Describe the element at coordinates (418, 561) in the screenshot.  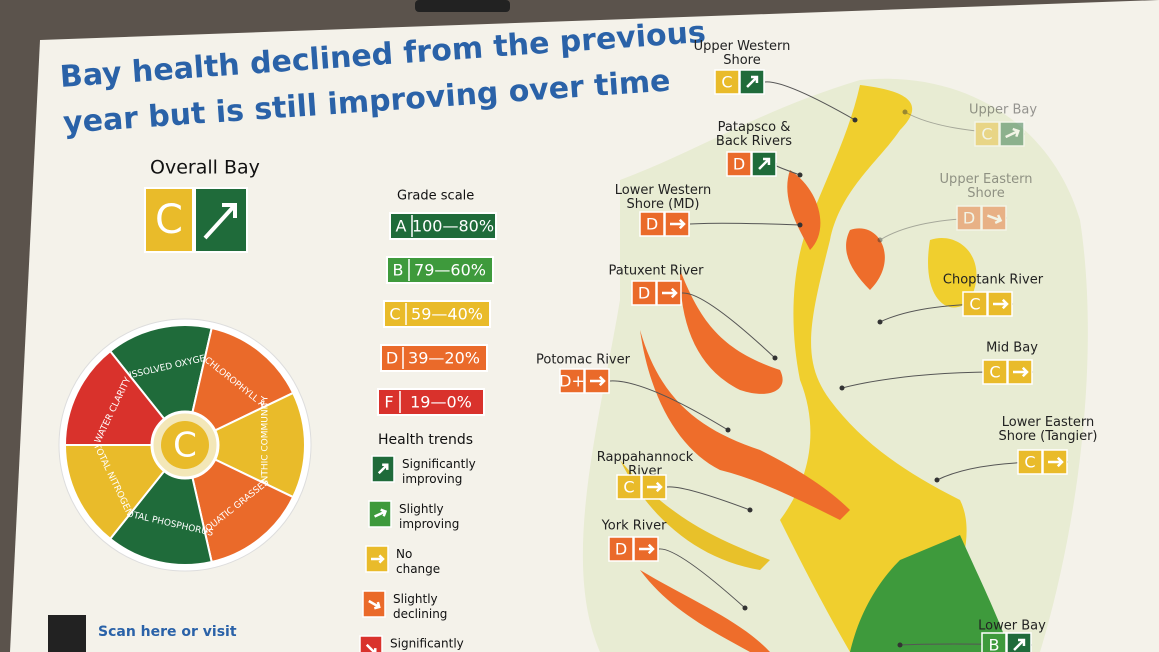
I see `trend-label: No change` at that location.